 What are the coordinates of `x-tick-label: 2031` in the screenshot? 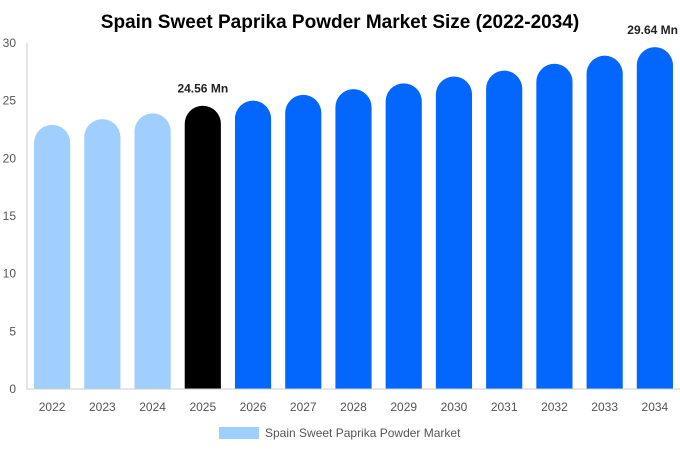 It's located at (504, 407).